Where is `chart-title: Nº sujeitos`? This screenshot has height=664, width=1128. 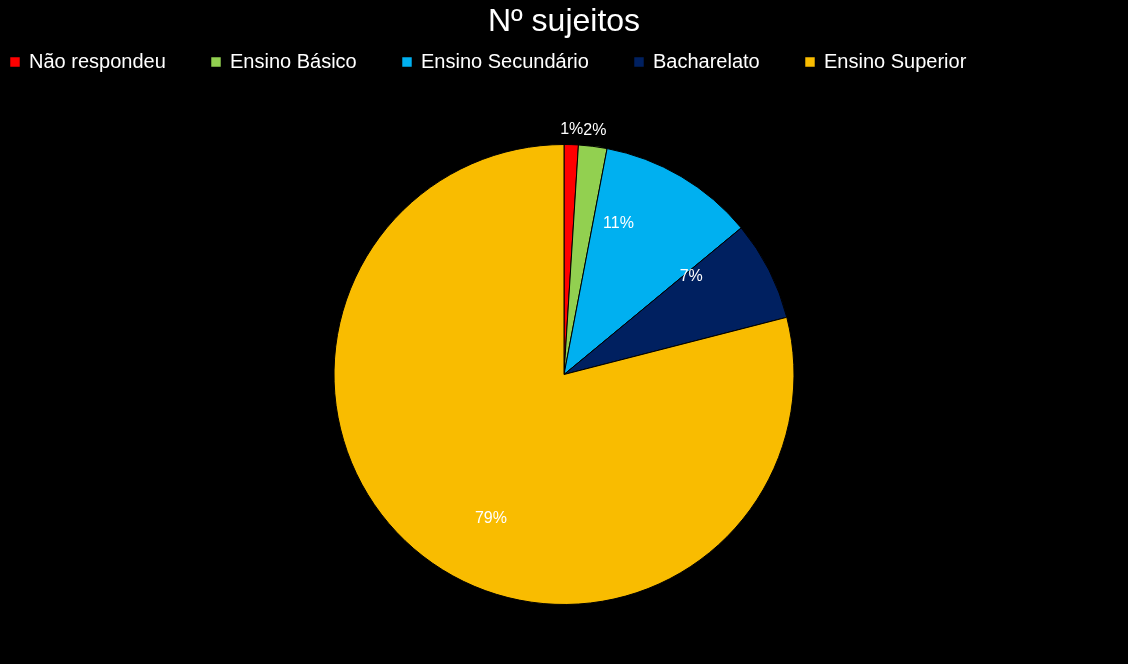
chart-title: Nº sujeitos is located at coordinates (564, 20).